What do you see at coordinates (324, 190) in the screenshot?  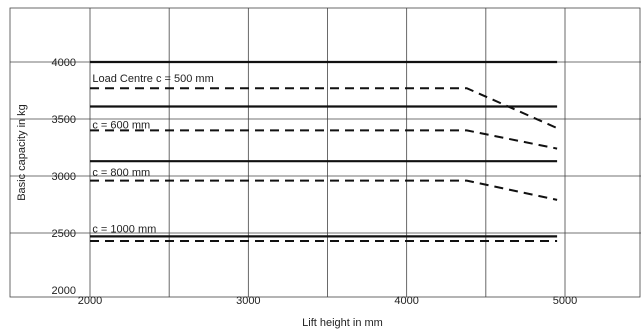 I see `series-line-6-dashed` at bounding box center [324, 190].